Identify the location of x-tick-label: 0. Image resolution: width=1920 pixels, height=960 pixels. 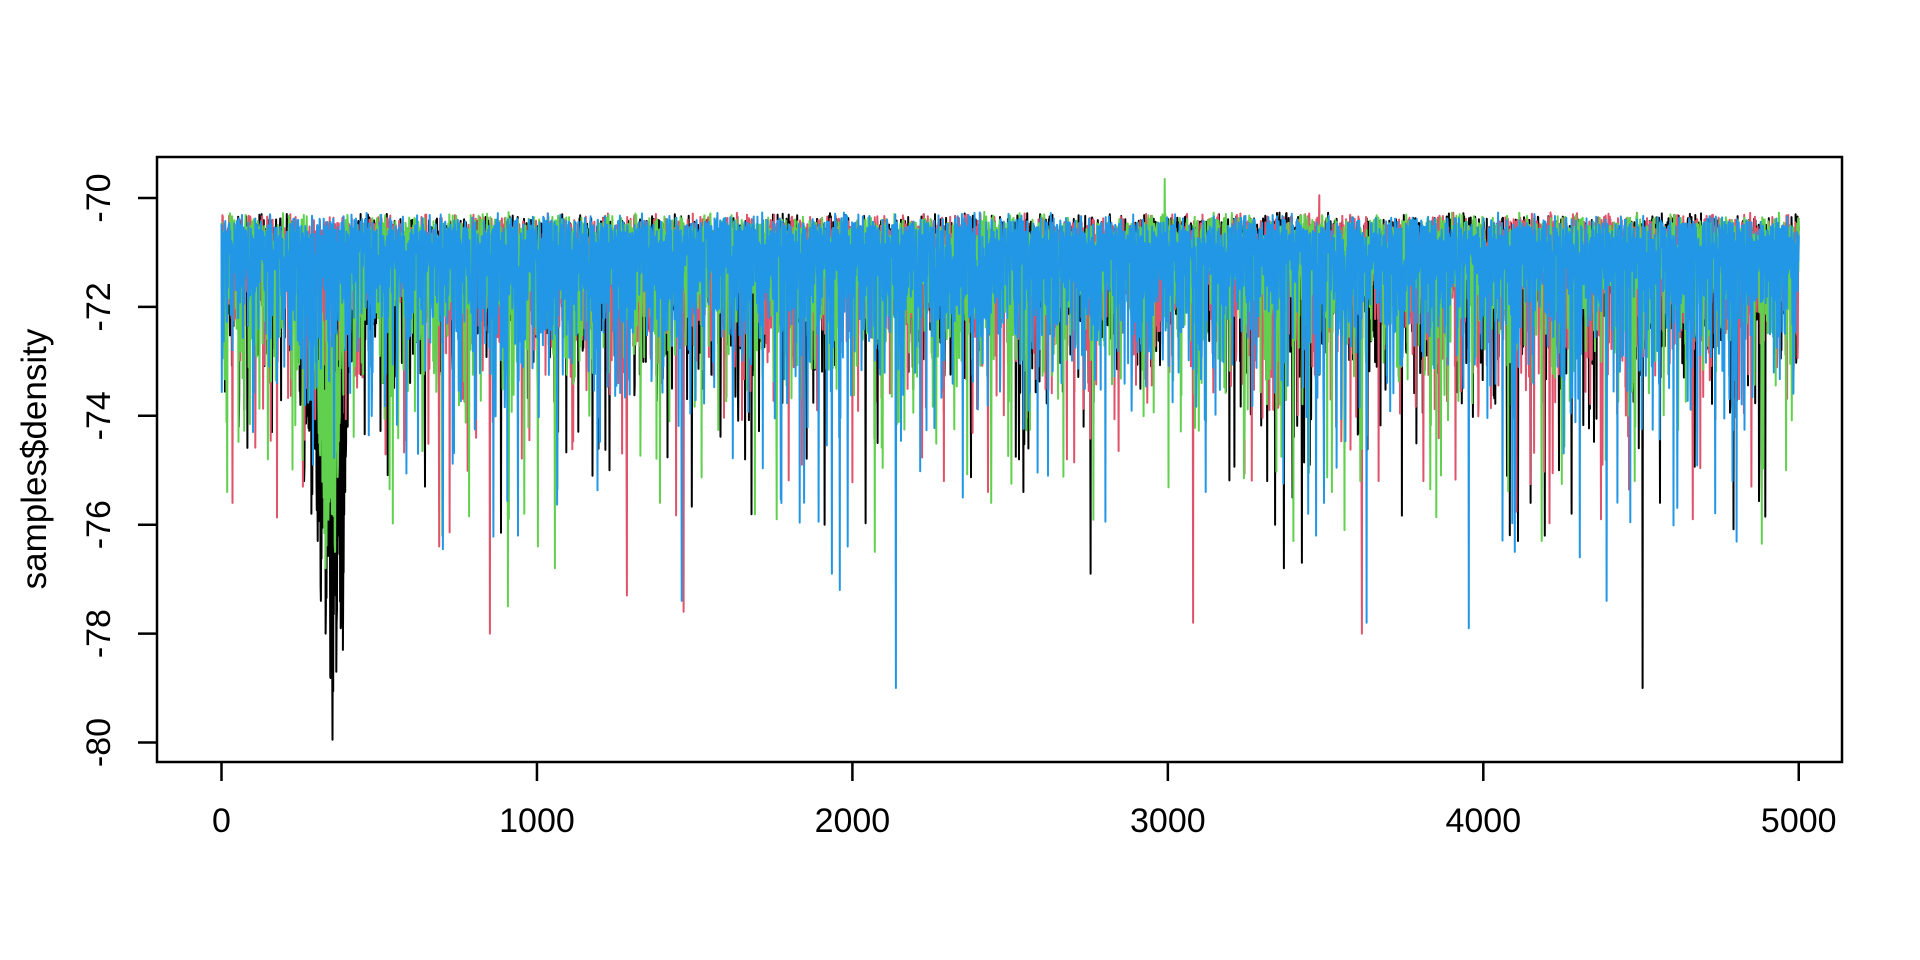
(221, 821).